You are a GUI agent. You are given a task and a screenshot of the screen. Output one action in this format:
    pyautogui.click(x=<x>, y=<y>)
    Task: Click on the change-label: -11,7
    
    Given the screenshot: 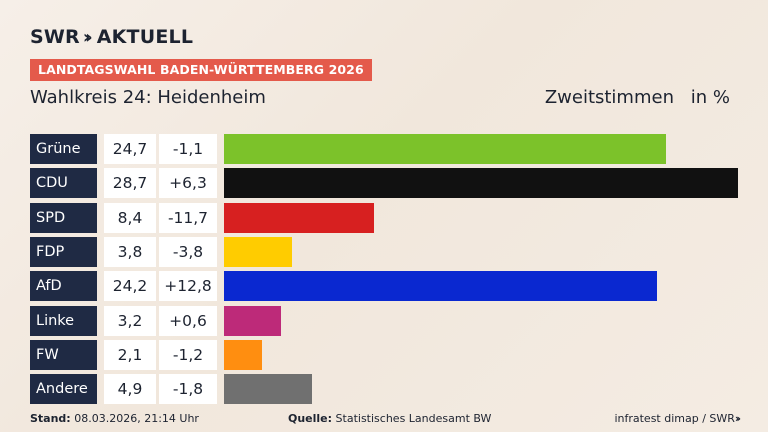 What is the action you would take?
    pyautogui.click(x=188, y=217)
    